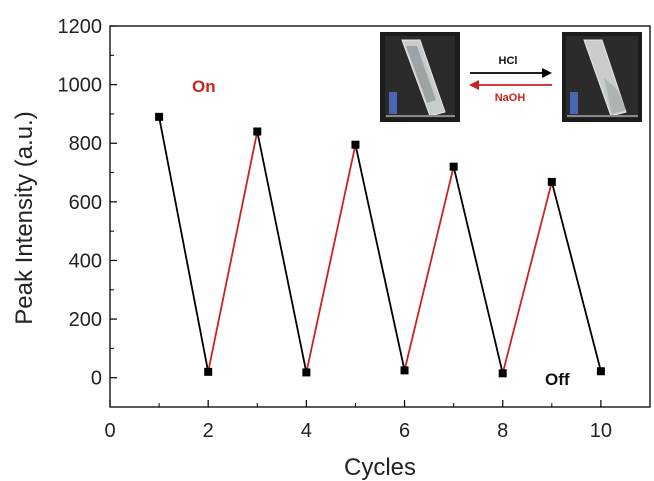 This screenshot has width=654, height=481. I want to click on y-tick-label: 1200, so click(80, 27).